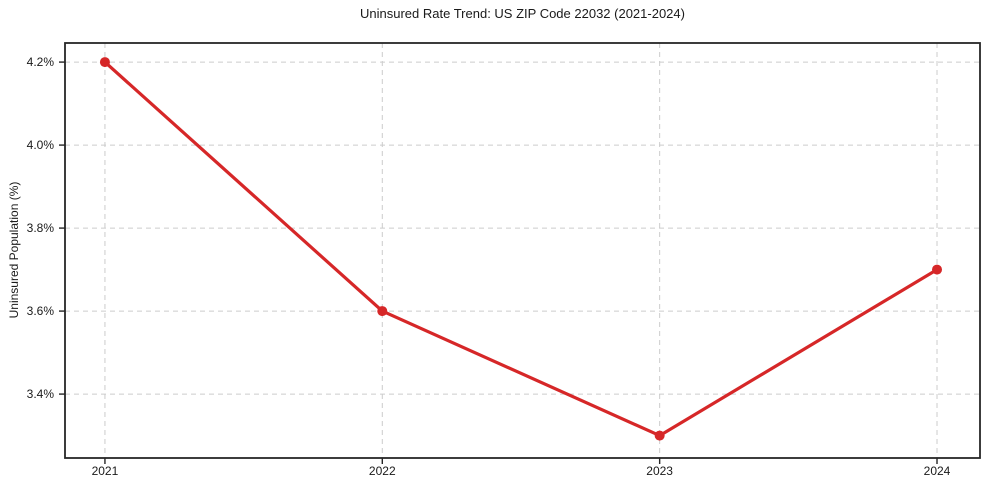  I want to click on x-tick-label: 2021, so click(105, 471).